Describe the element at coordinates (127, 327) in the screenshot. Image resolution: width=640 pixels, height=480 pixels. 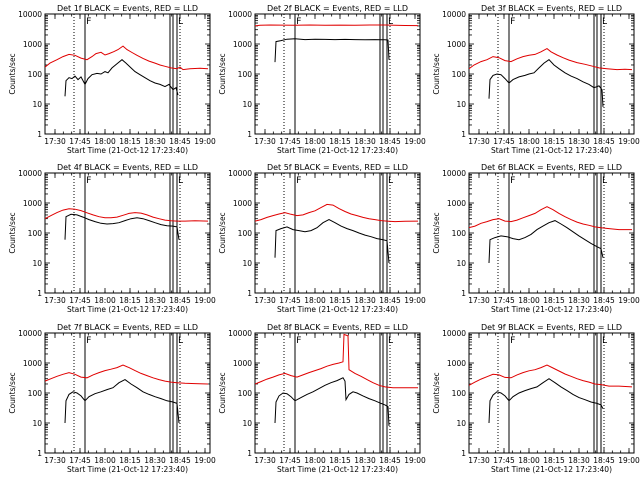
I see `chart-title: Det 7f BLACK = Events, RED = LLD` at that location.